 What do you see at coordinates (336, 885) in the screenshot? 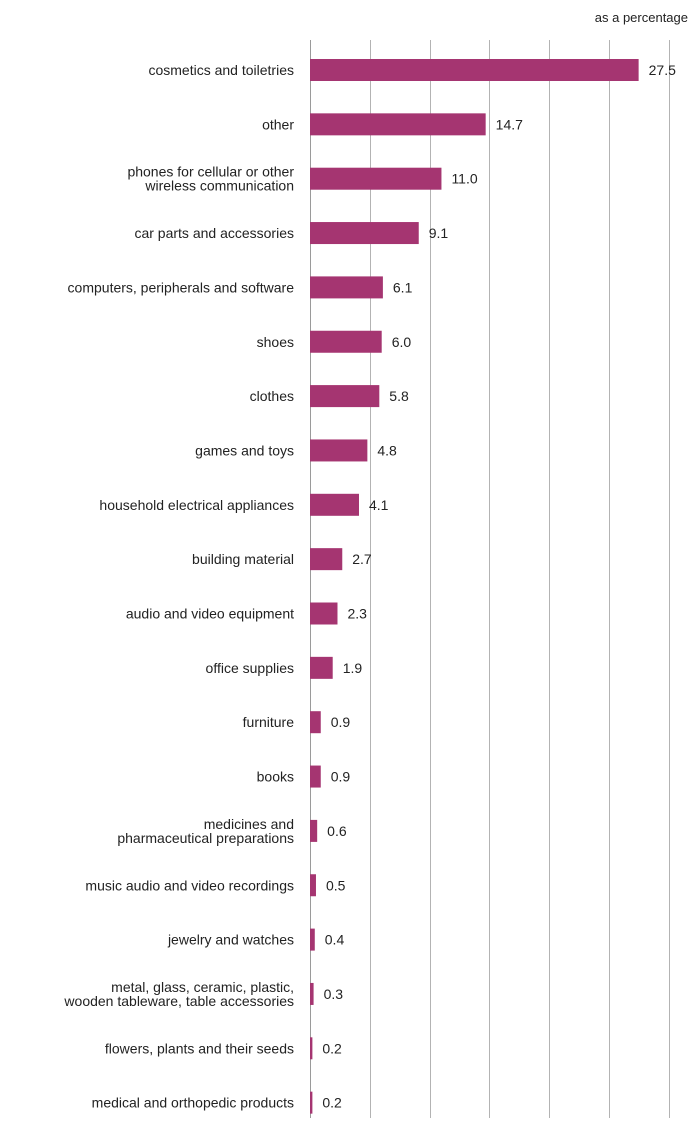
I see `value-label: 0.5` at bounding box center [336, 885].